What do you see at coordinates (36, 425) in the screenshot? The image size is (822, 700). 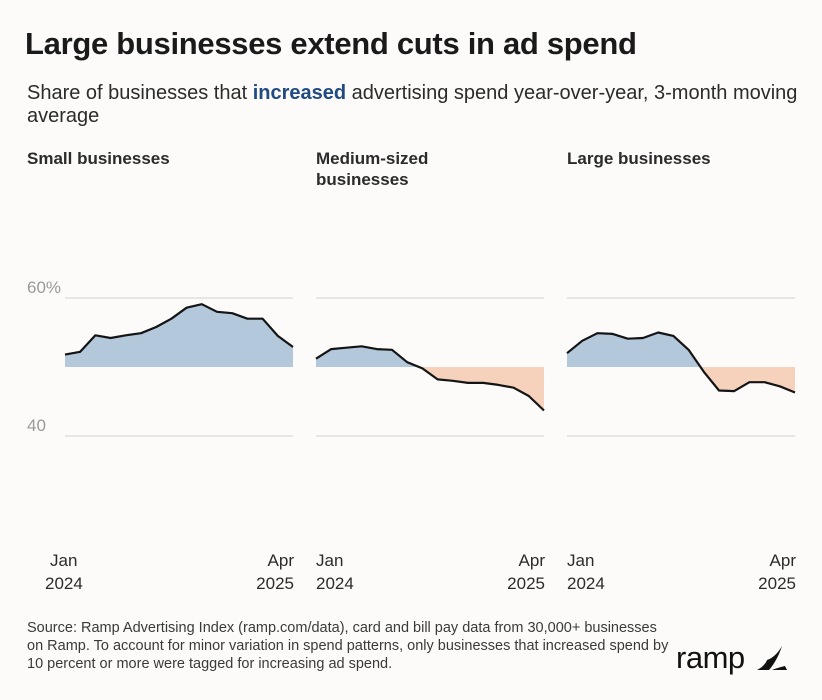 I see `y-tick-label-bottom: 40` at bounding box center [36, 425].